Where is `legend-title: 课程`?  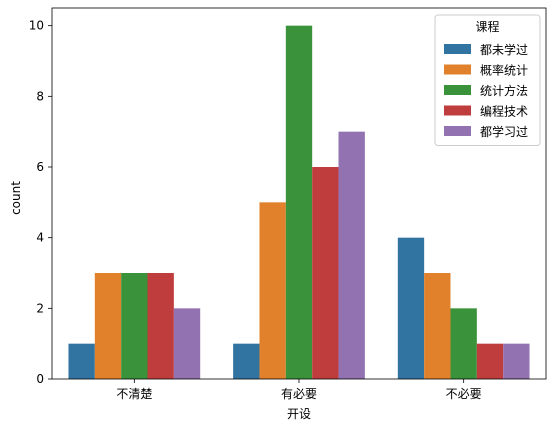
legend-title: 课程 is located at coordinates (487, 26).